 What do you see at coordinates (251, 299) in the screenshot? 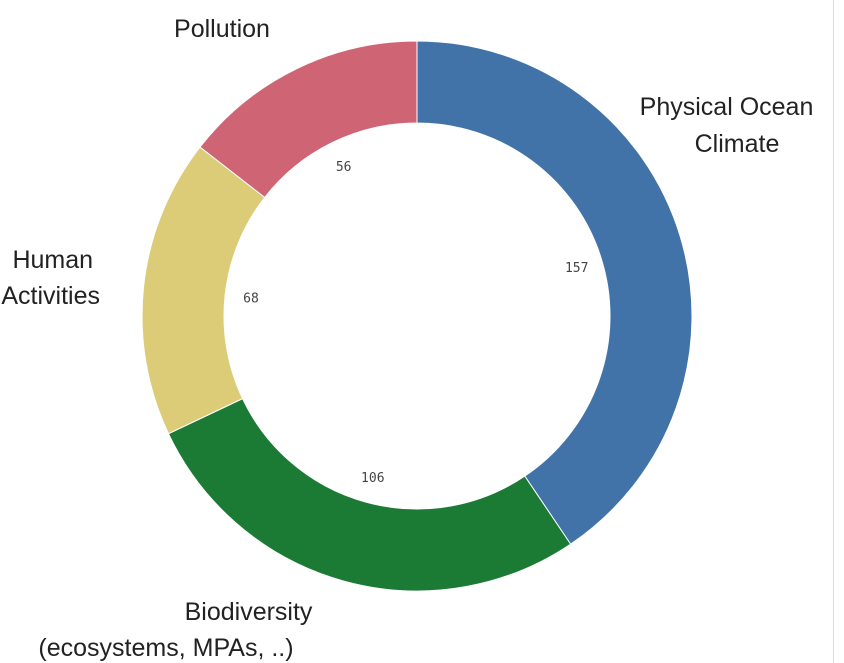
I see `value-label-human-activities: 68` at bounding box center [251, 299].